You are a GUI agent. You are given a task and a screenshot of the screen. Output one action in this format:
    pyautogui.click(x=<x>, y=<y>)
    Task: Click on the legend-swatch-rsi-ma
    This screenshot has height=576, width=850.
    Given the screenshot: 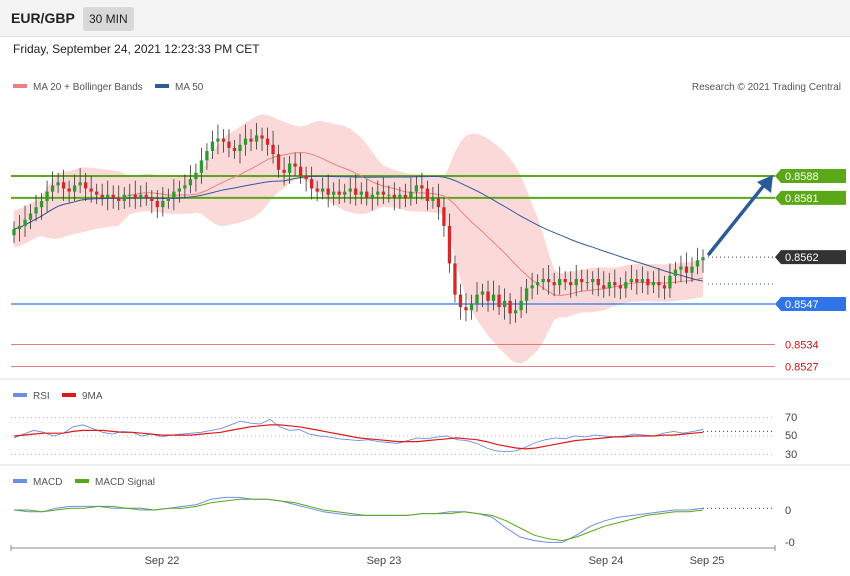 What is the action you would take?
    pyautogui.click(x=69, y=395)
    